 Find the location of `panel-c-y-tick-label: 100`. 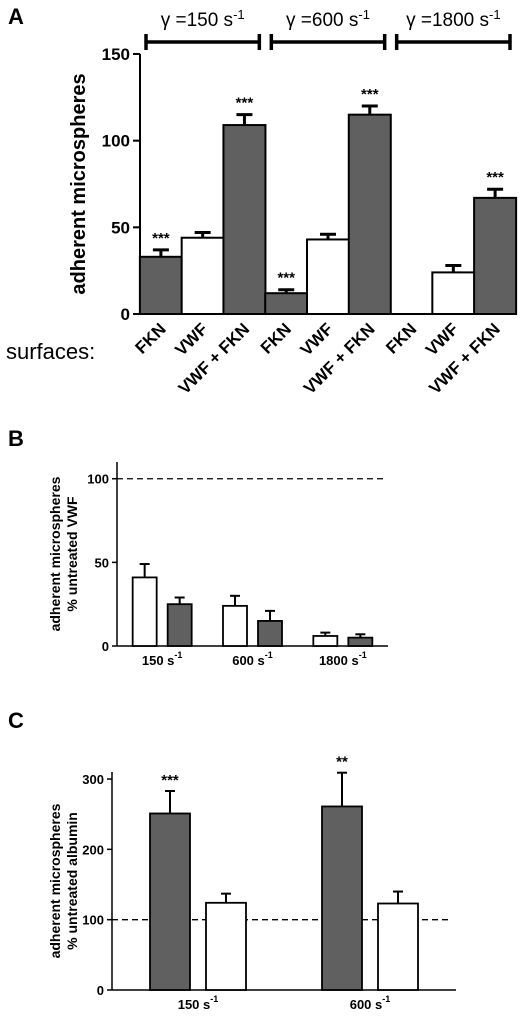

panel-c-y-tick-label: 100 is located at coordinates (93, 920).